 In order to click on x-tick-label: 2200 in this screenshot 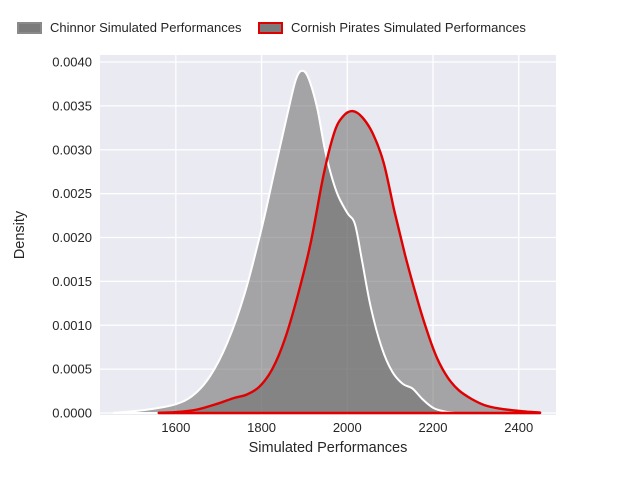, I will do `click(433, 427)`.